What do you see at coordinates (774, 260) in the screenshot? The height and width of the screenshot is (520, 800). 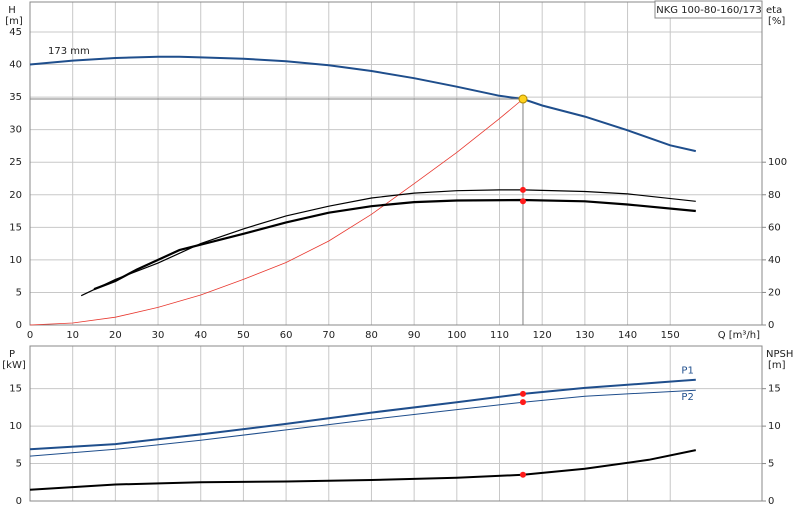 I see `y2-tick-label: 40` at bounding box center [774, 260].